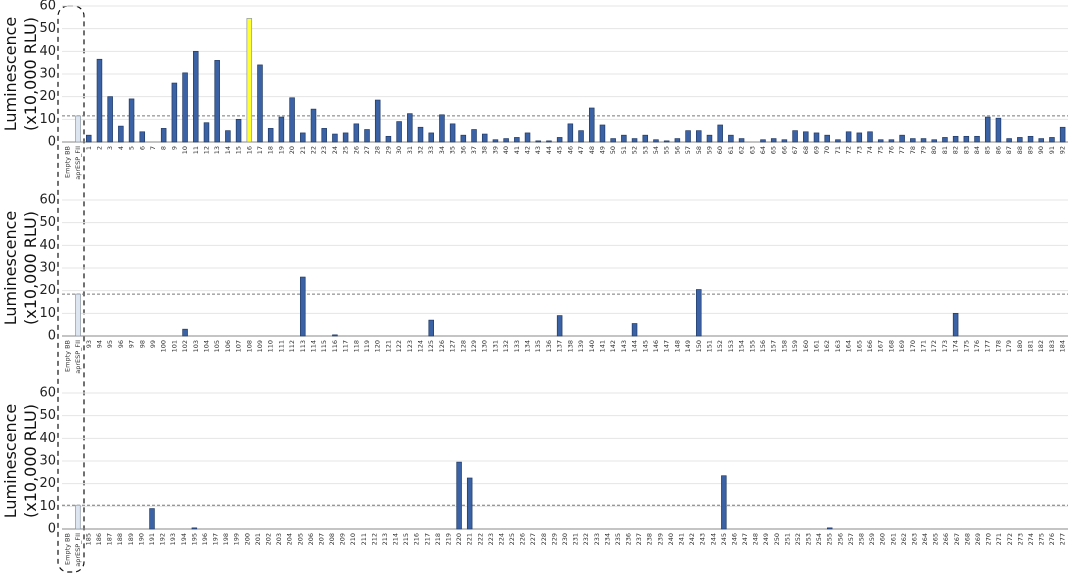  Describe the element at coordinates (196, 346) in the screenshot. I see `x-tick-label: 103` at that location.